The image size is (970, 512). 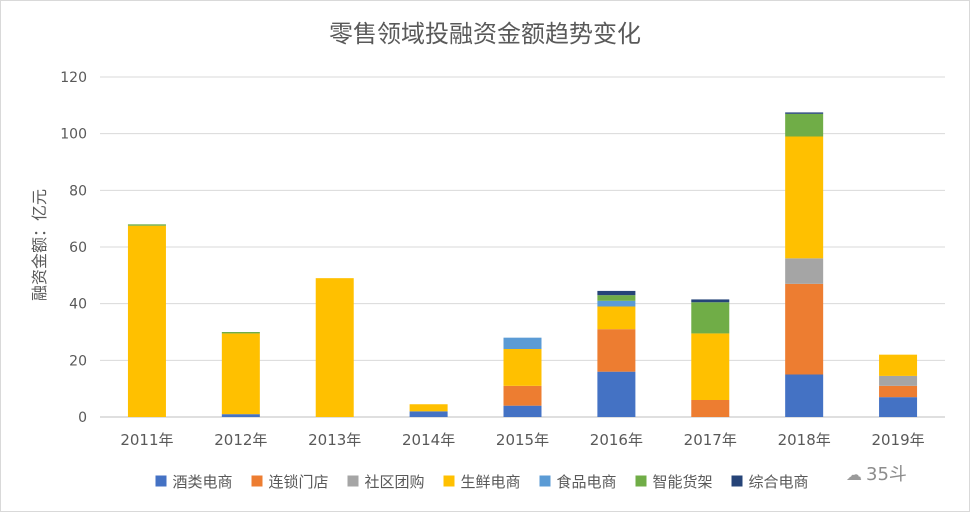 What do you see at coordinates (334, 440) in the screenshot?
I see `x-tick-label: 2013年` at bounding box center [334, 440].